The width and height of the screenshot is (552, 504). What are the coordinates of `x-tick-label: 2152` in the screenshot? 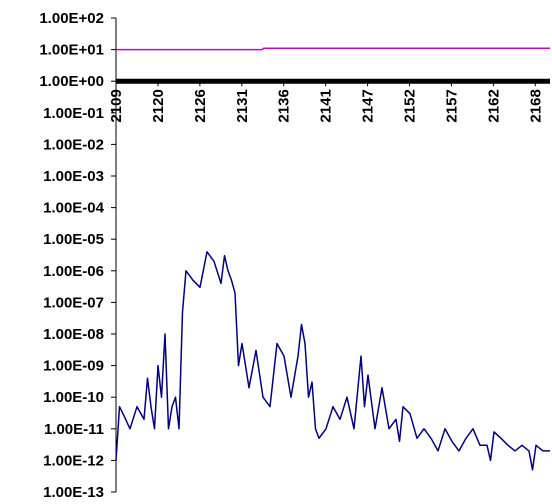 It's located at (410, 105).